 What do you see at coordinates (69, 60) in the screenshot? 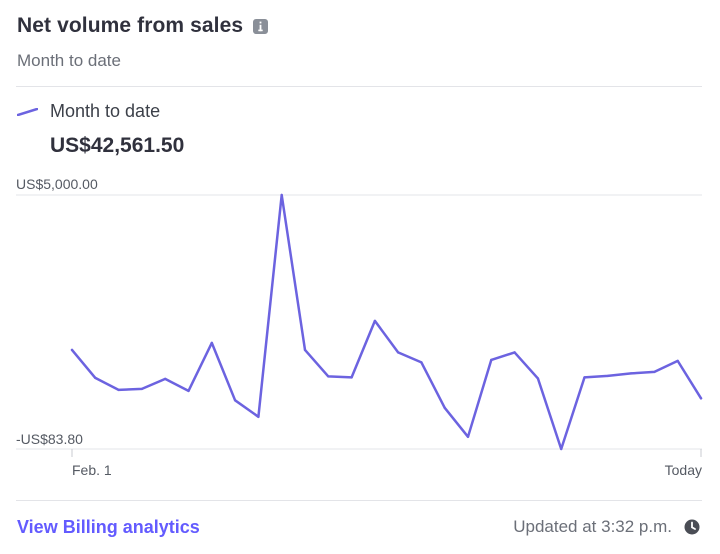
I see `page-subtitle: Month to date` at bounding box center [69, 60].